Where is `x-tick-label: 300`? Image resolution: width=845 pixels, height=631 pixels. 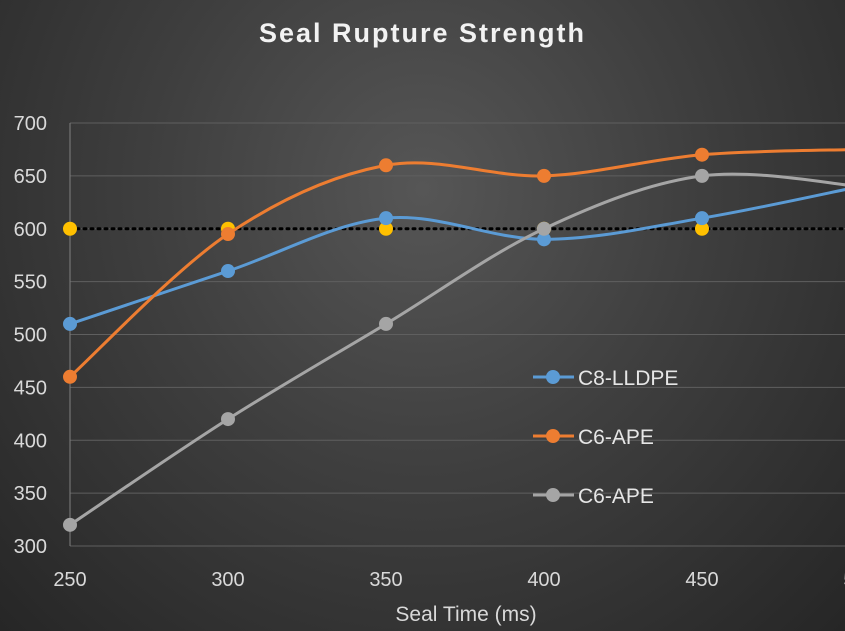 x-tick-label: 300 is located at coordinates (227, 580).